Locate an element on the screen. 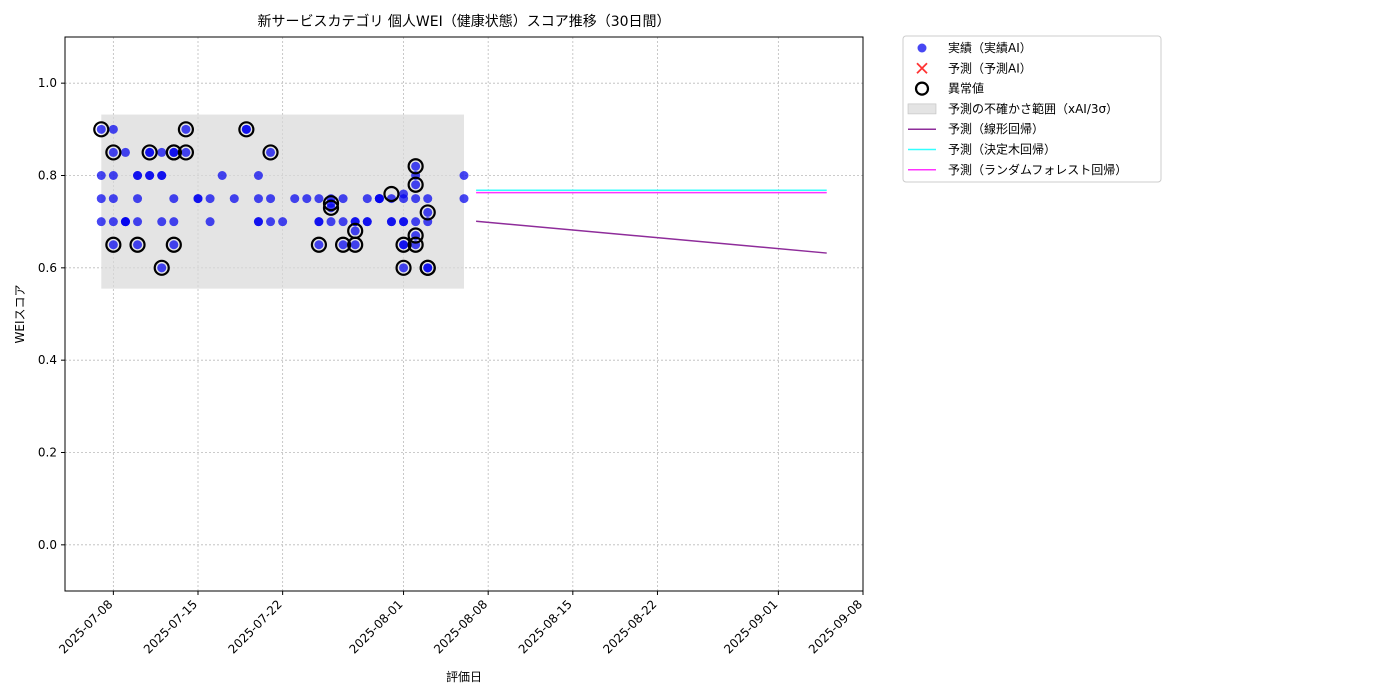 This screenshot has height=700, width=1400. y-axis-label: WEIスコア is located at coordinates (20, 314).